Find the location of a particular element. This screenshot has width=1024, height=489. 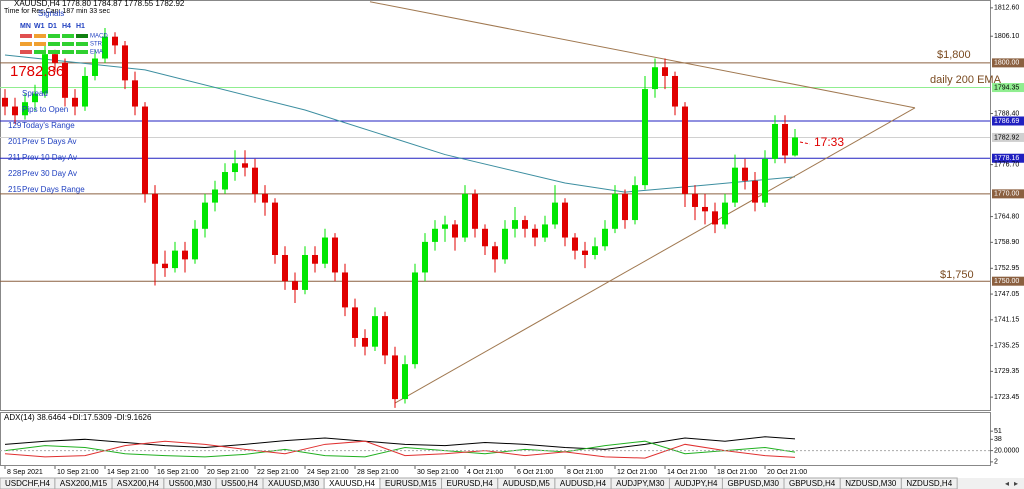

signal-row-label: STR is located at coordinates (96, 45).